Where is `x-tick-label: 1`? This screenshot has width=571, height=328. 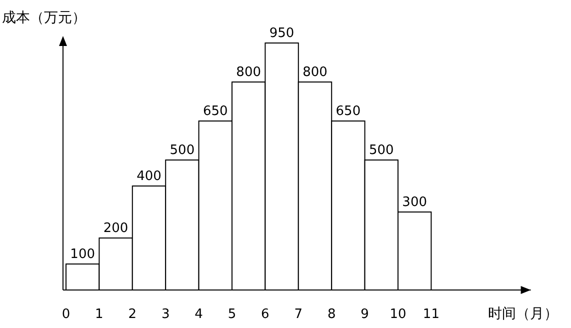 x-tick-label: 1 is located at coordinates (99, 314).